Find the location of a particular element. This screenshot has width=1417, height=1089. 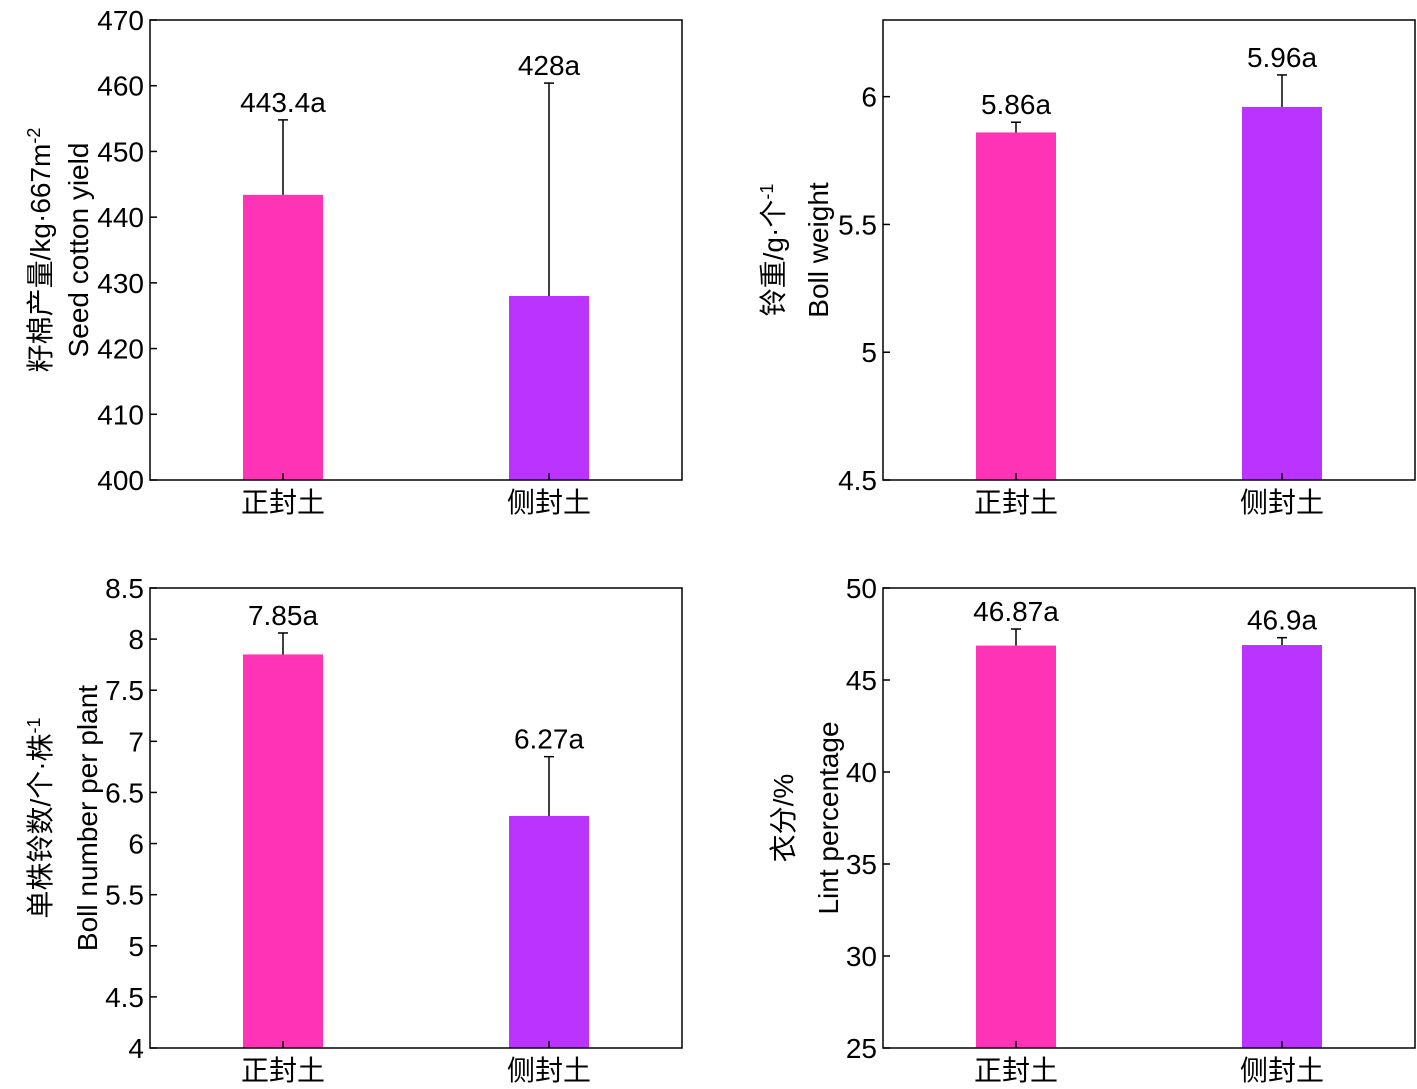

data-label-2: 5.96a is located at coordinates (1282, 57).